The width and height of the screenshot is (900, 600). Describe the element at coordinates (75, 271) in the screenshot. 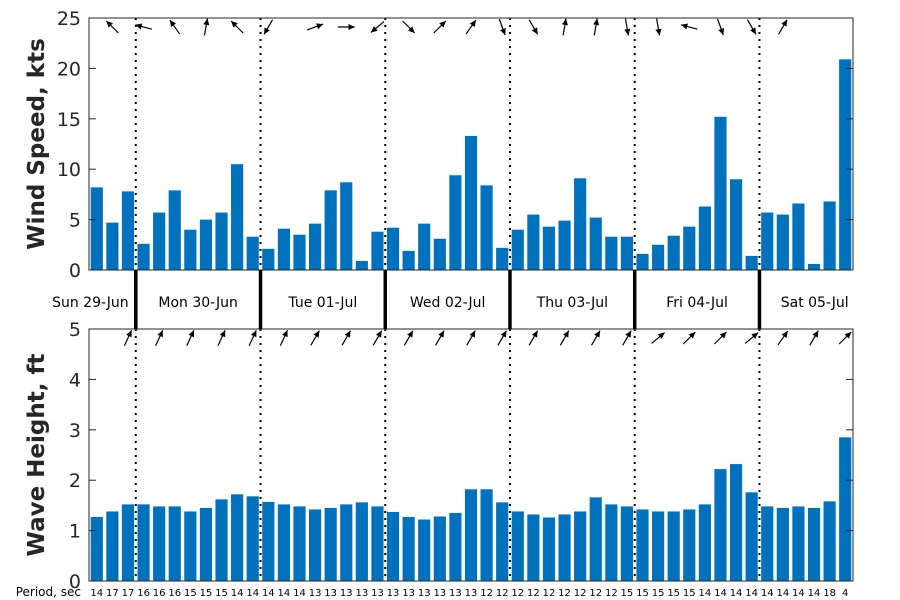

I see `wind-y-tick-label: 0` at that location.